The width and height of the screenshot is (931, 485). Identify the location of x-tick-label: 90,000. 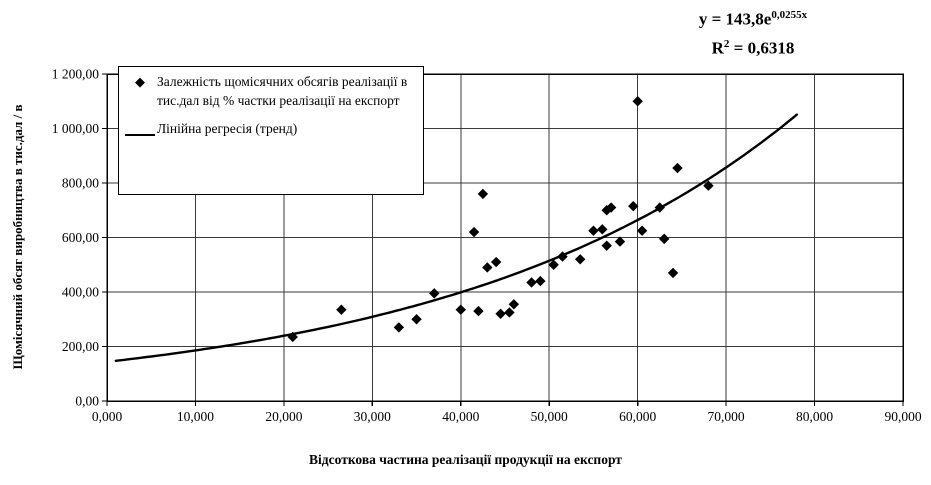
(902, 416).